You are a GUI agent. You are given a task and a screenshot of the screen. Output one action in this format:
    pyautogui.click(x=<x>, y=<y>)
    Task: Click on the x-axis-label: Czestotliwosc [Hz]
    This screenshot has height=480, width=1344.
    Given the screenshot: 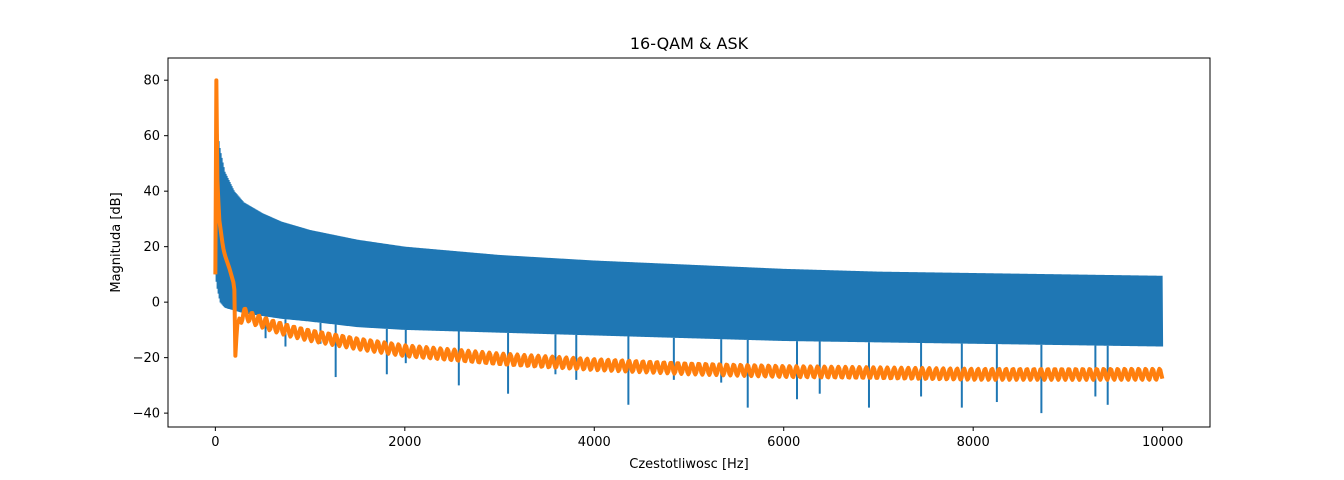 What is the action you would take?
    pyautogui.click(x=688, y=464)
    